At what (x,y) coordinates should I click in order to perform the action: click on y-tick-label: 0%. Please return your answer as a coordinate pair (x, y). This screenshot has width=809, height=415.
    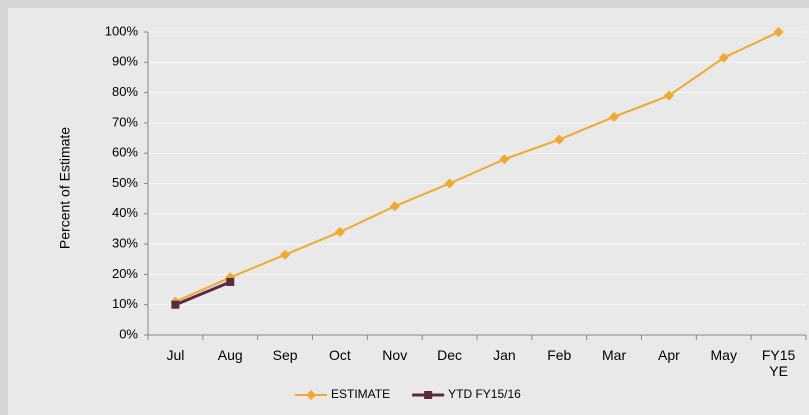
    Looking at the image, I should click on (128, 333).